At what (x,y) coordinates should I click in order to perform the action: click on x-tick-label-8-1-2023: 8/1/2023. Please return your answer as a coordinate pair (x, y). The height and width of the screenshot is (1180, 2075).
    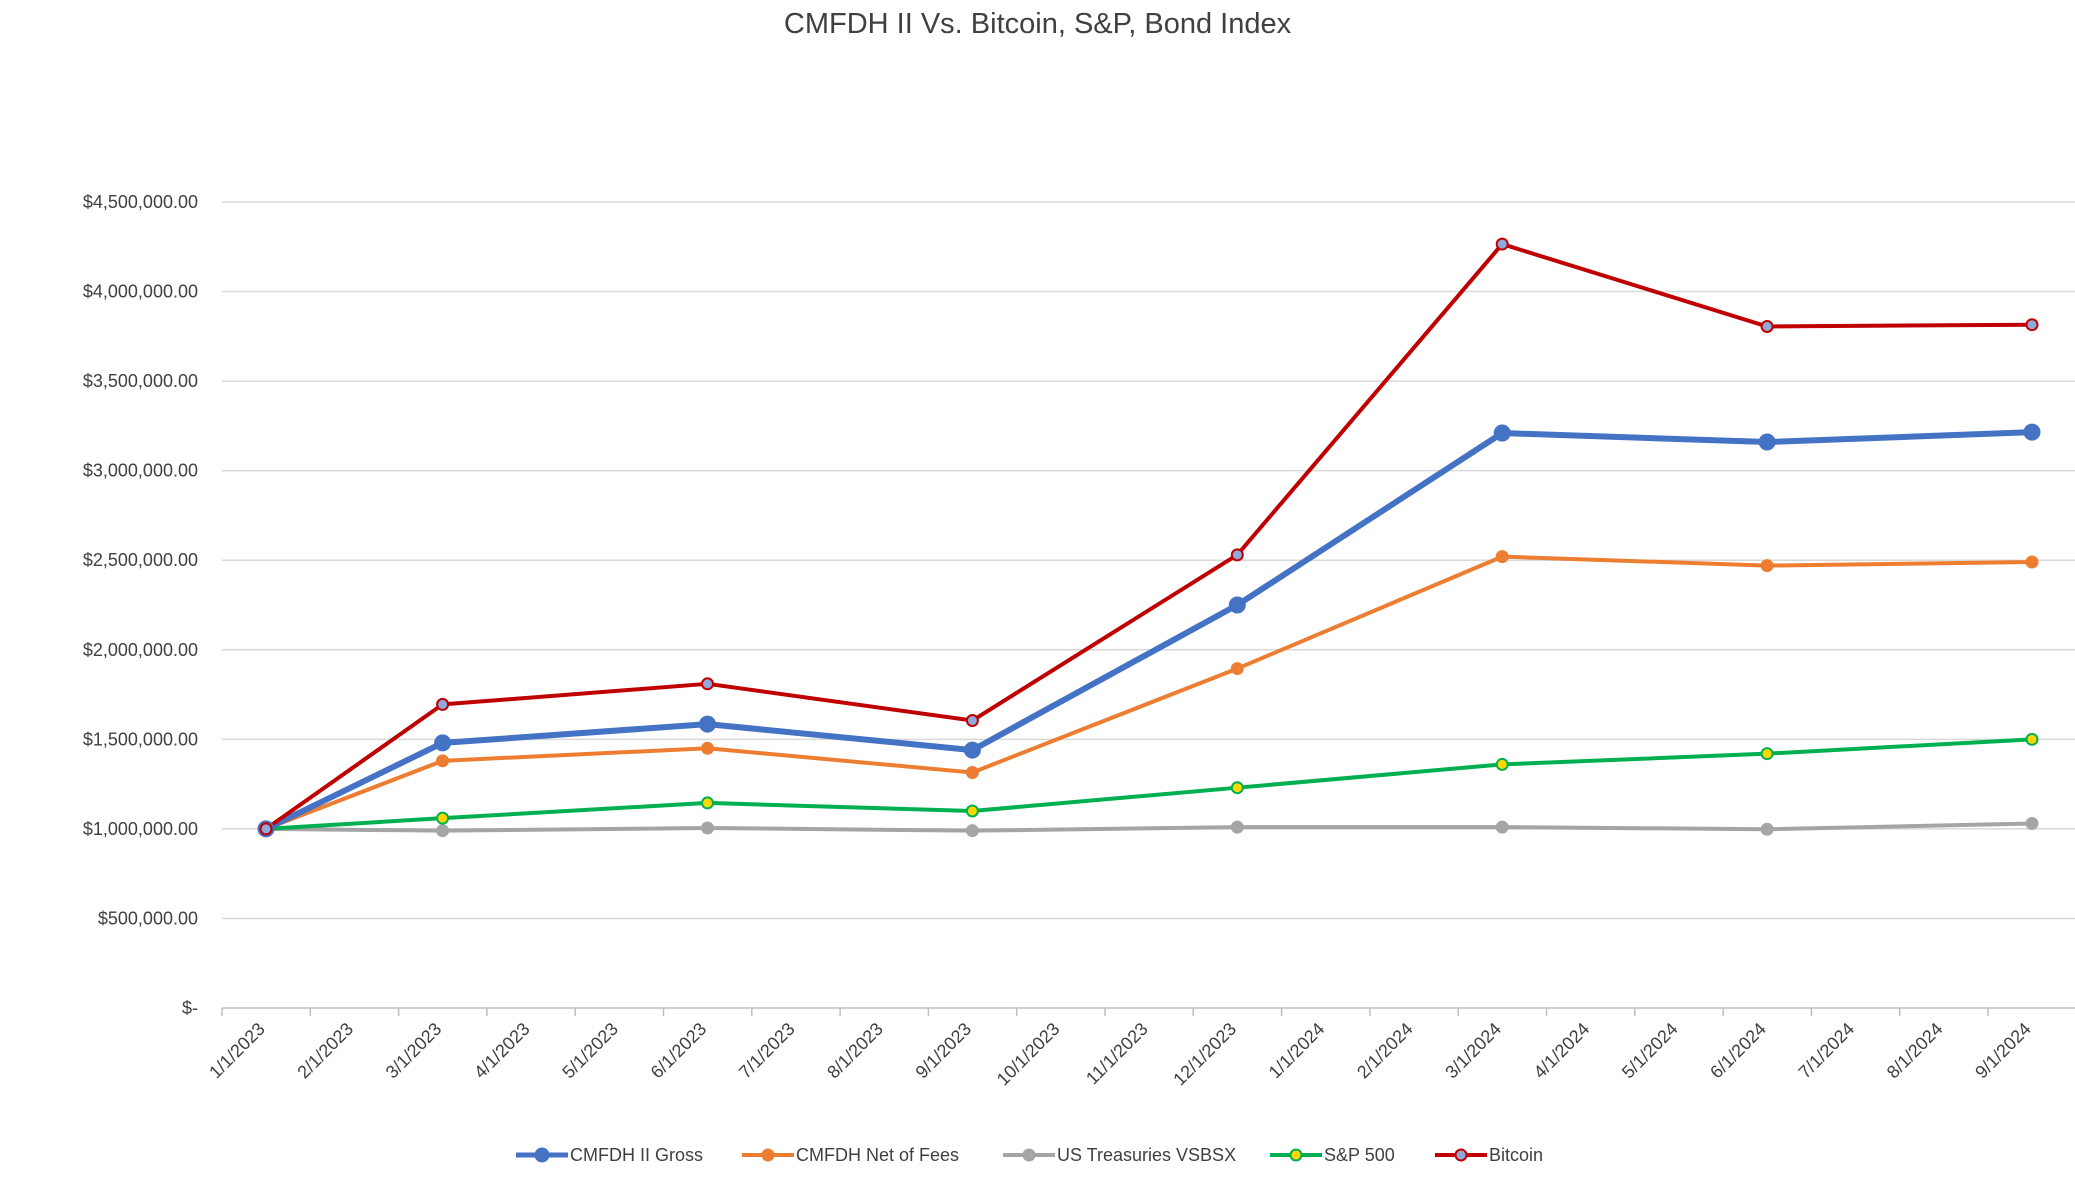
    Looking at the image, I should click on (855, 1051).